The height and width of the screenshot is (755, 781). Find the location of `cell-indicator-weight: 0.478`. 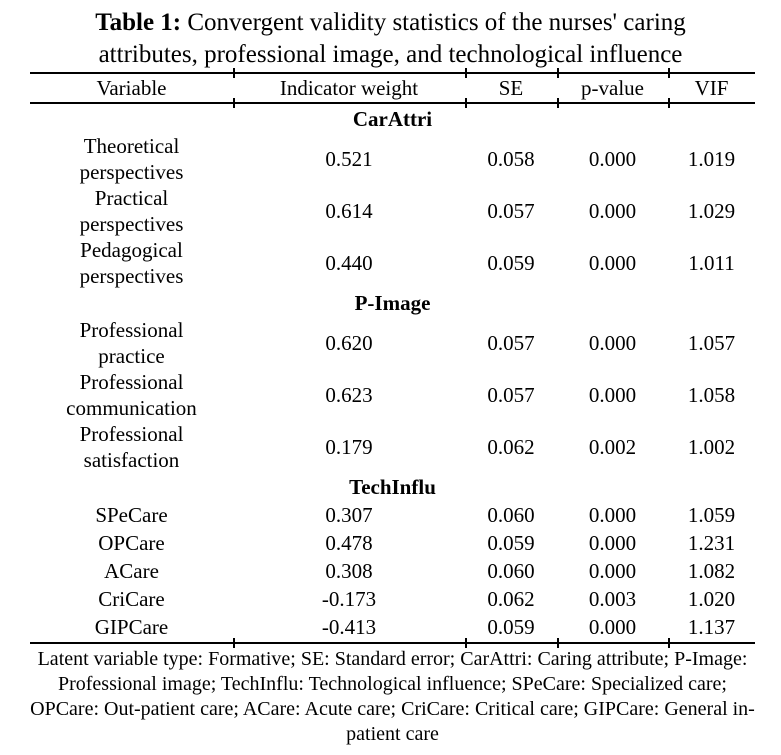

cell-indicator-weight: 0.478 is located at coordinates (349, 543).